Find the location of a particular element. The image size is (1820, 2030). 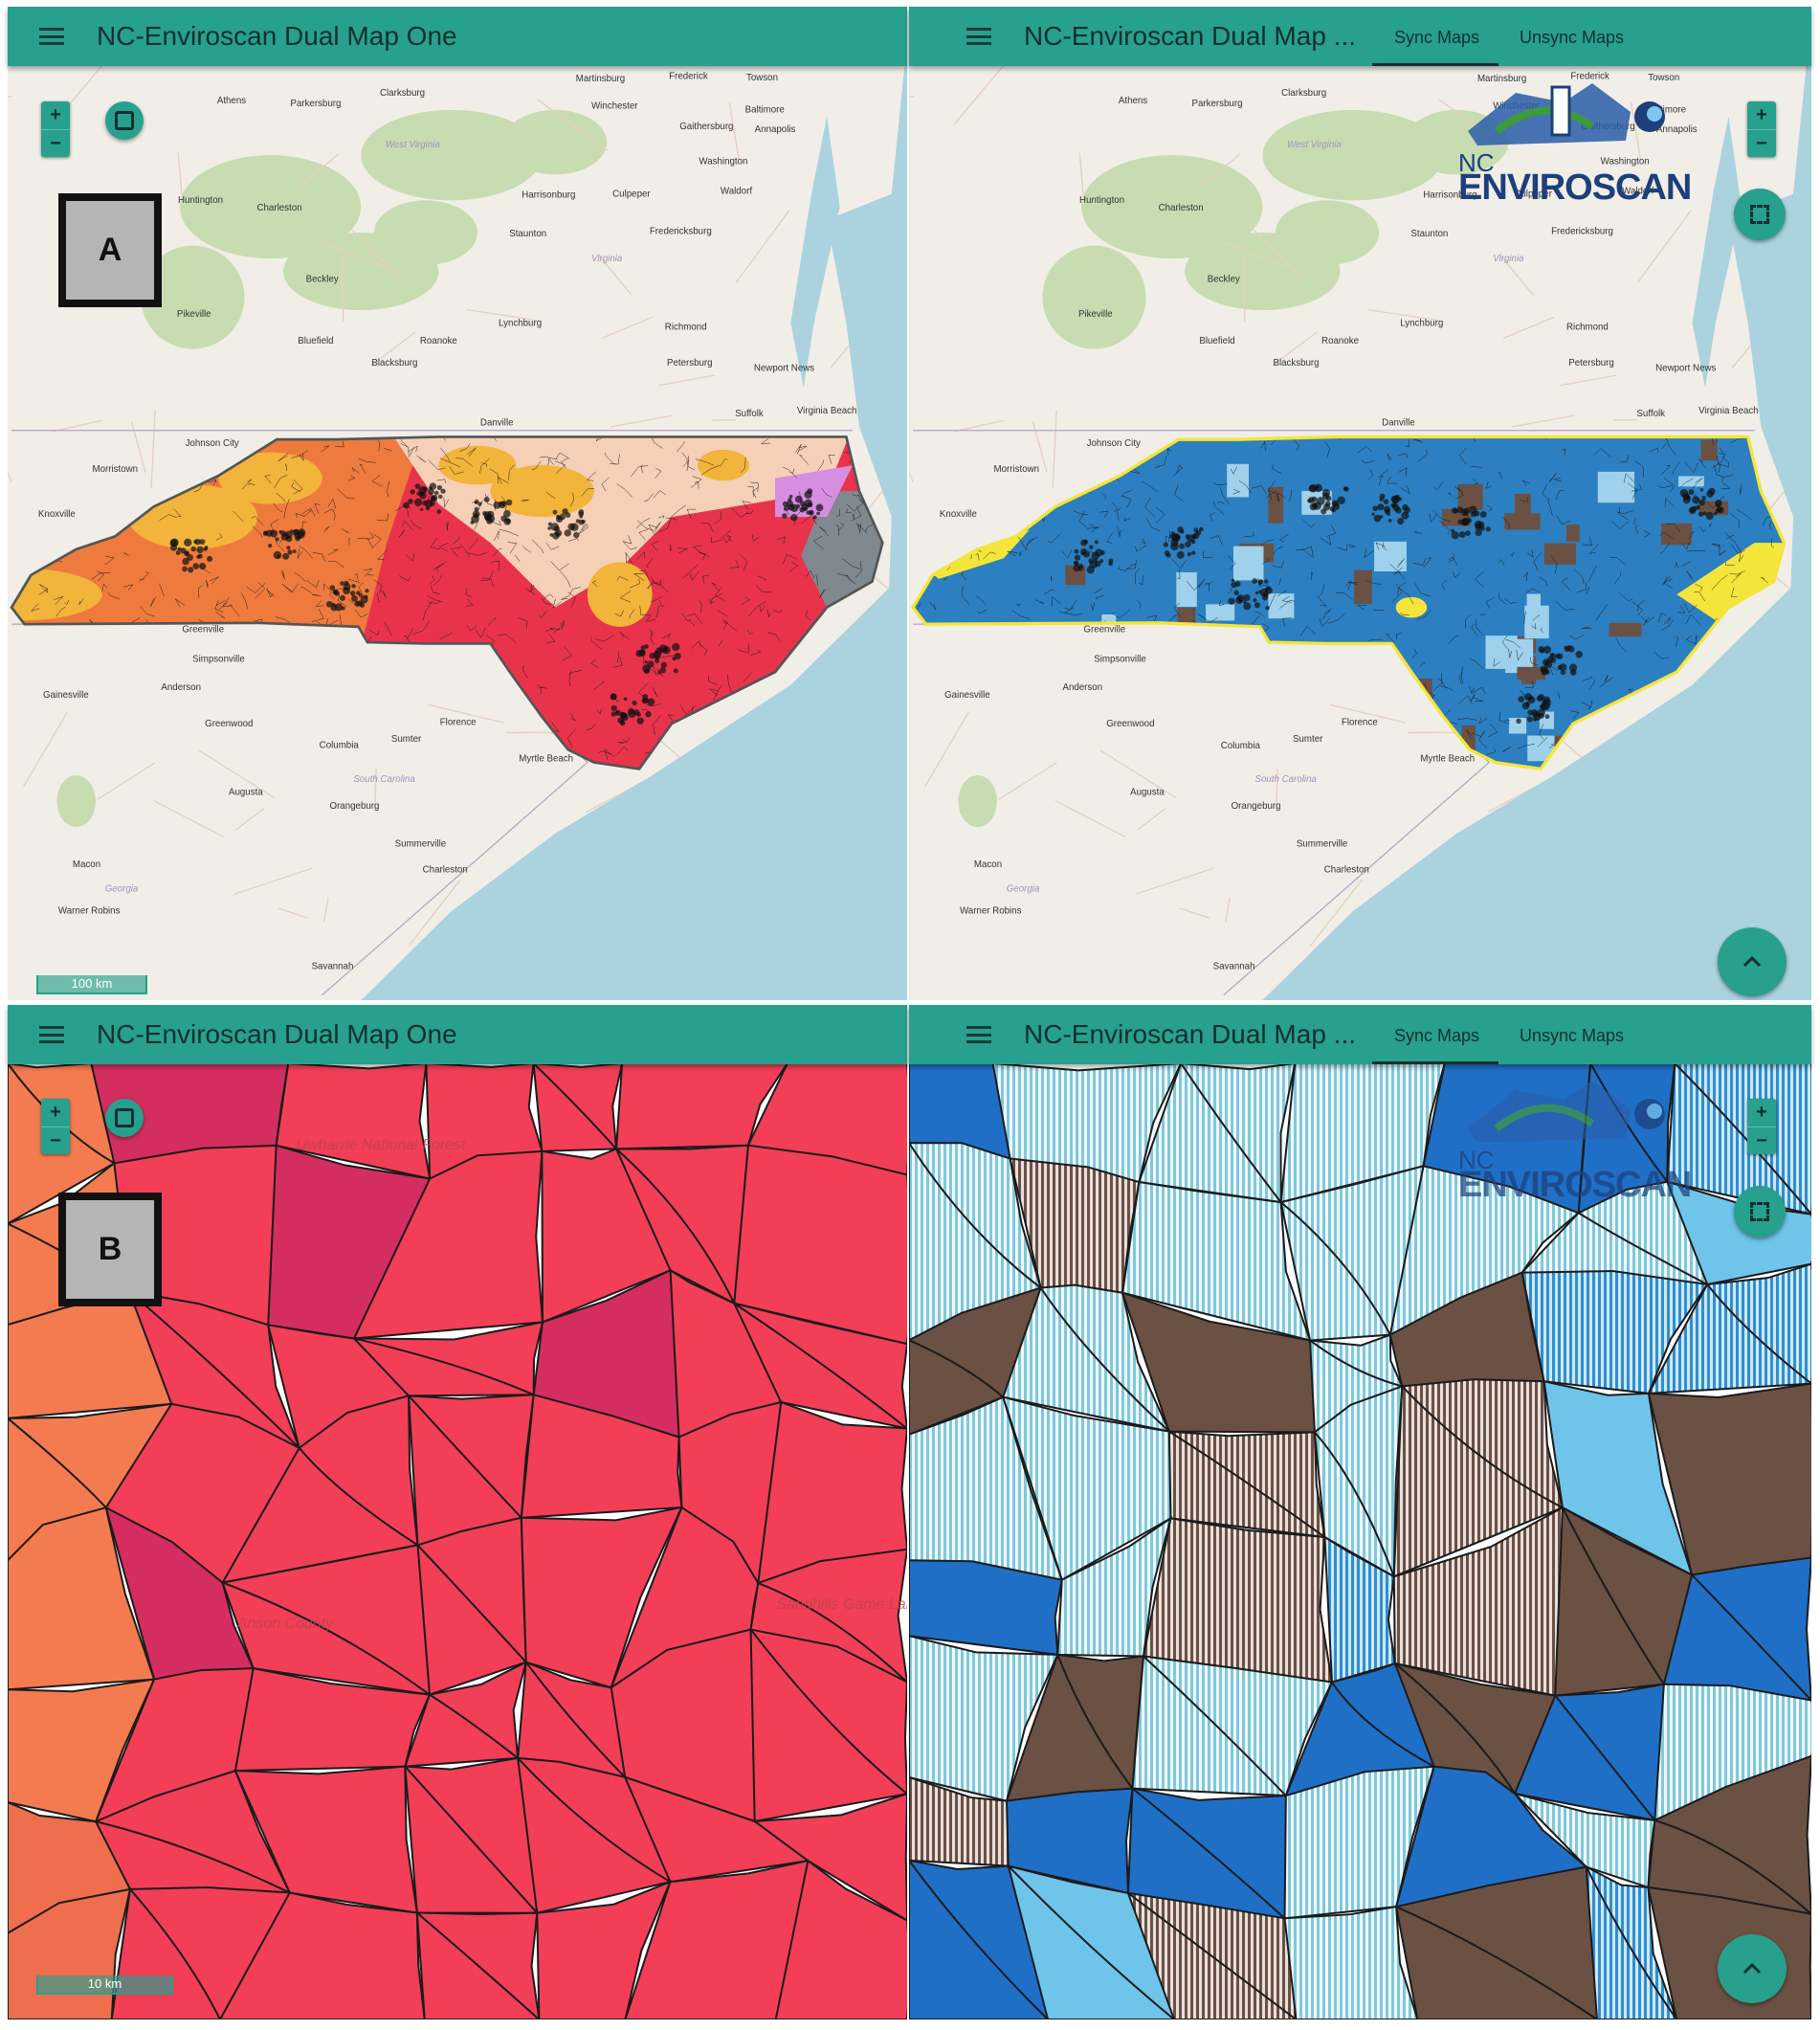

forest is located at coordinates (193, 297).